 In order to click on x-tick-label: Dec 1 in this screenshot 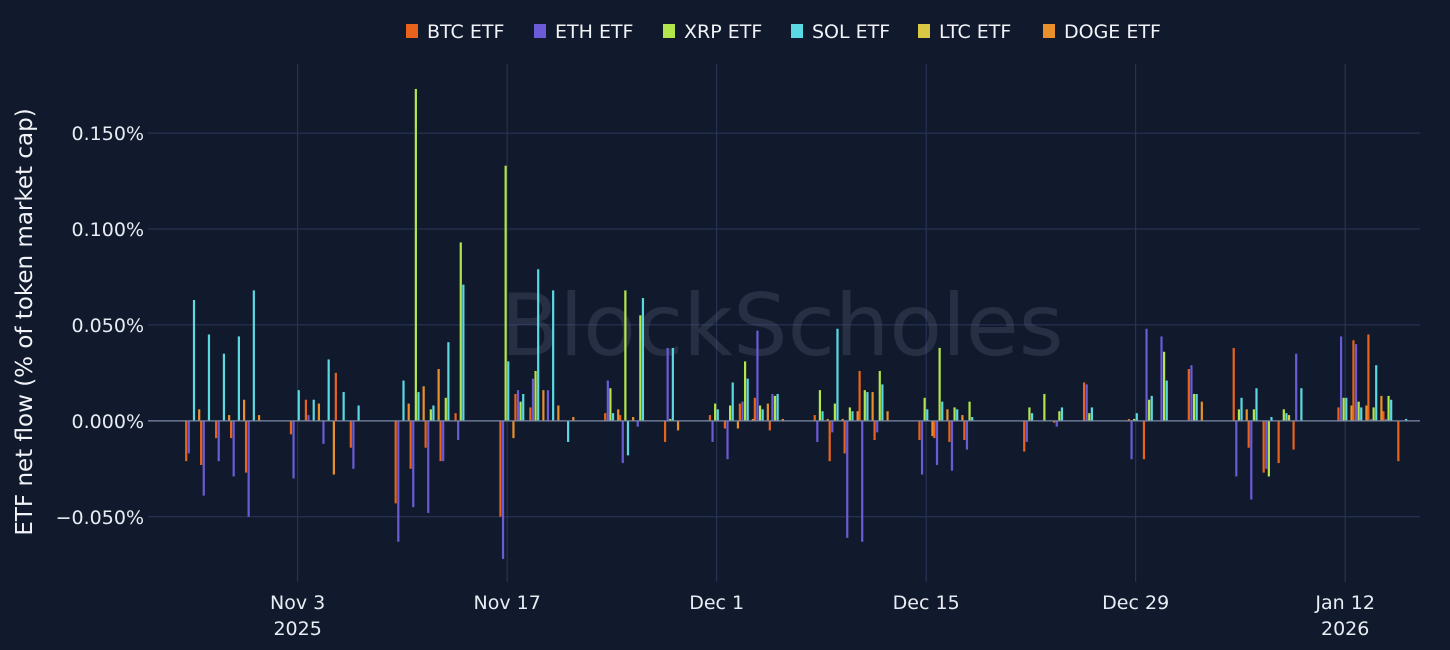, I will do `click(716, 603)`.